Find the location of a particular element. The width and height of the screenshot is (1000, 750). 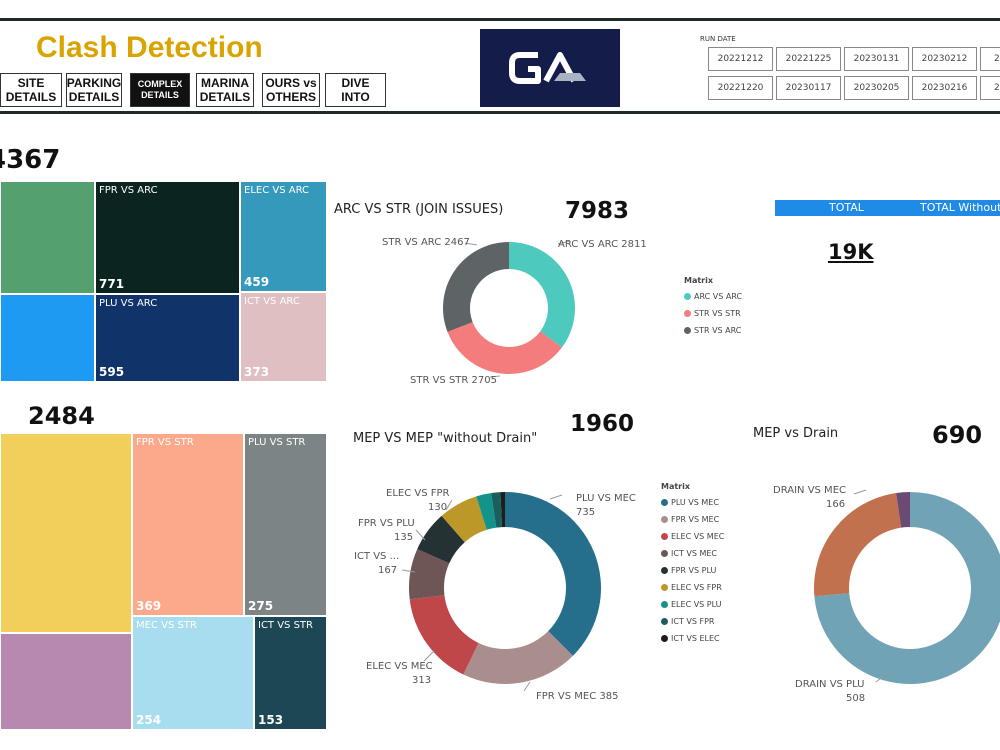

donut-slice-ict-vs-fpr is located at coordinates (497, 510).